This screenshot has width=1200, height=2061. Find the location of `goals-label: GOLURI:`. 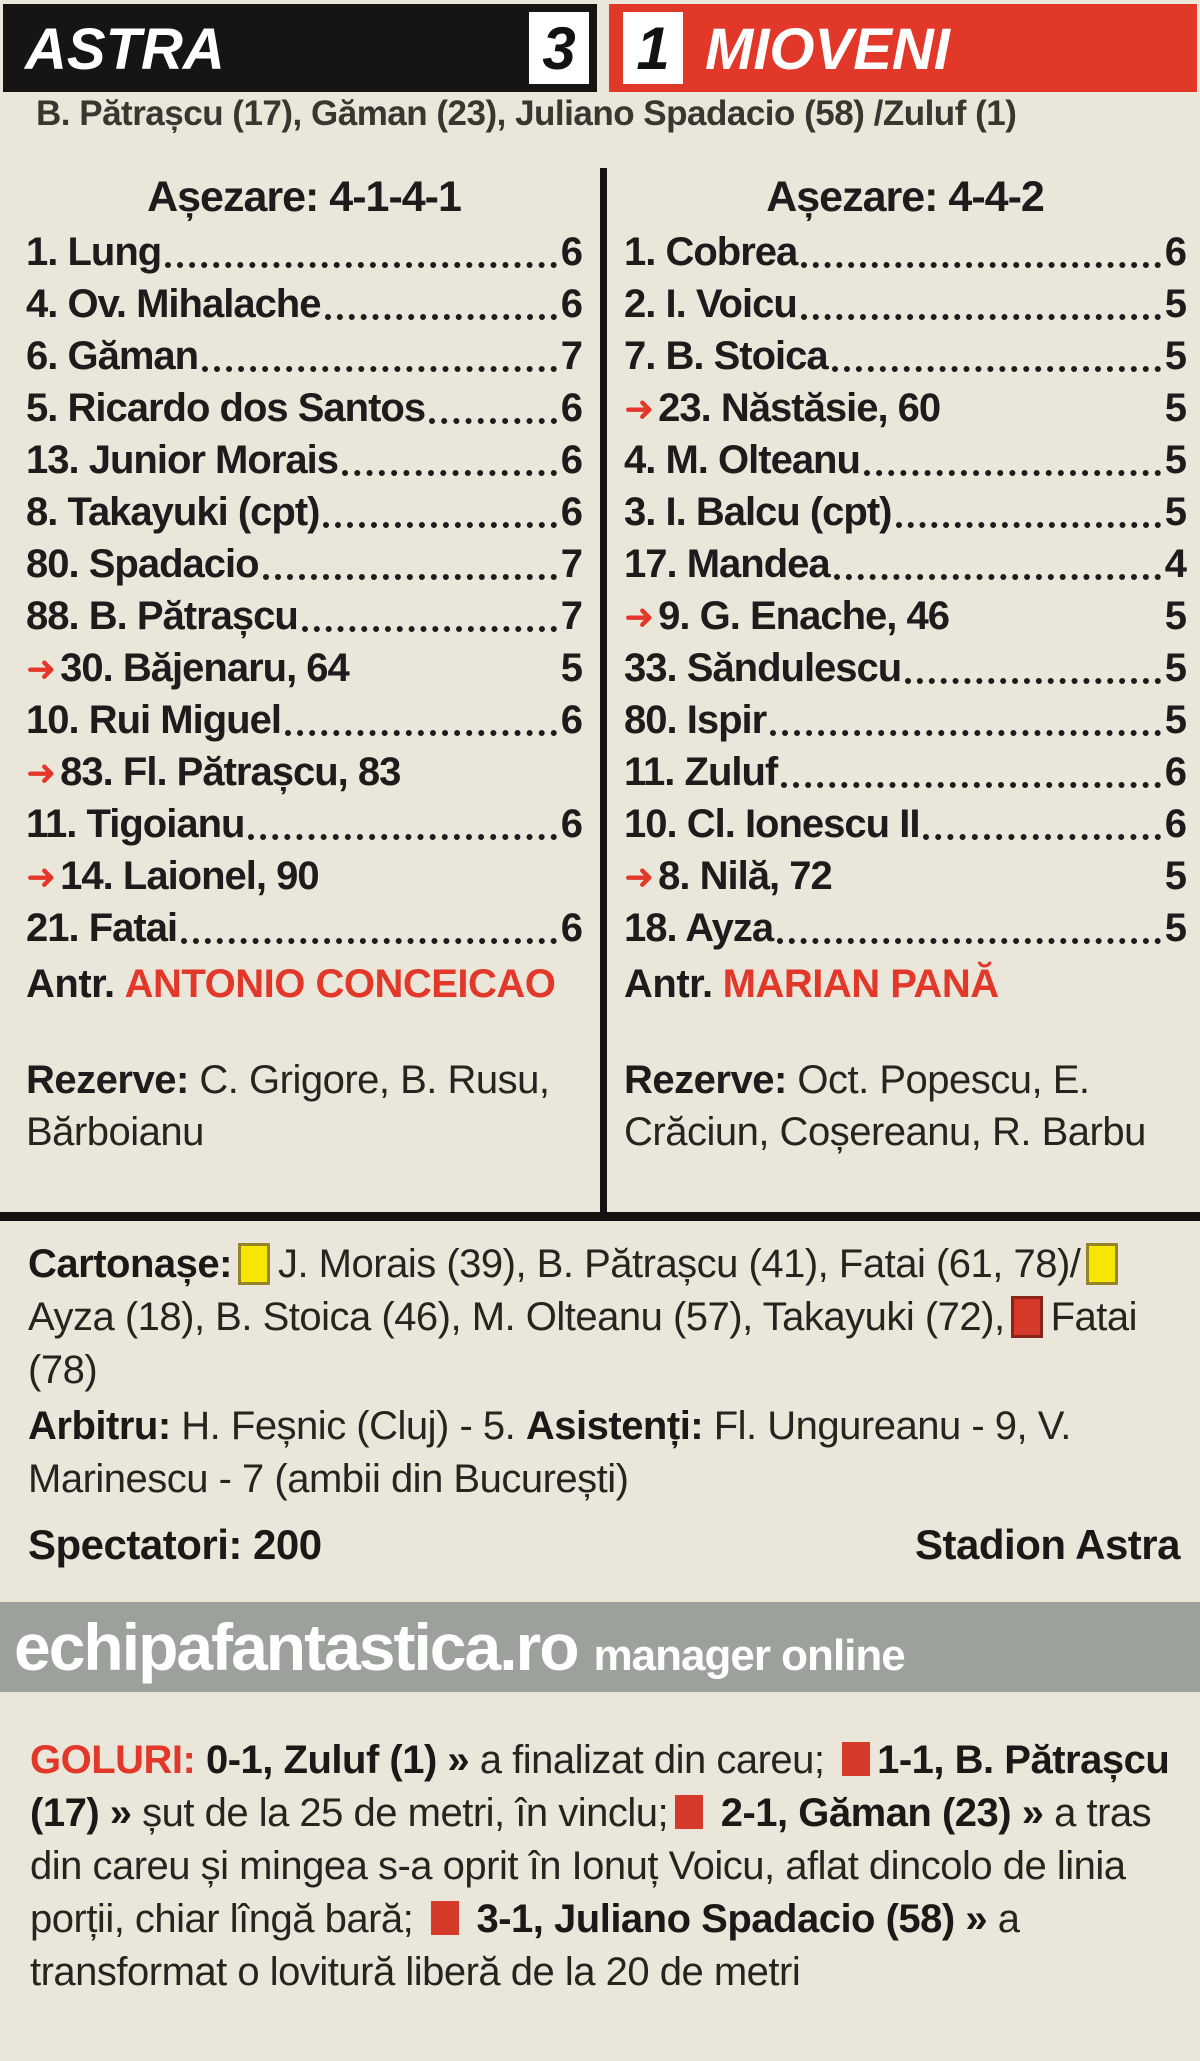

goals-label: GOLURI: is located at coordinates (118, 1760).